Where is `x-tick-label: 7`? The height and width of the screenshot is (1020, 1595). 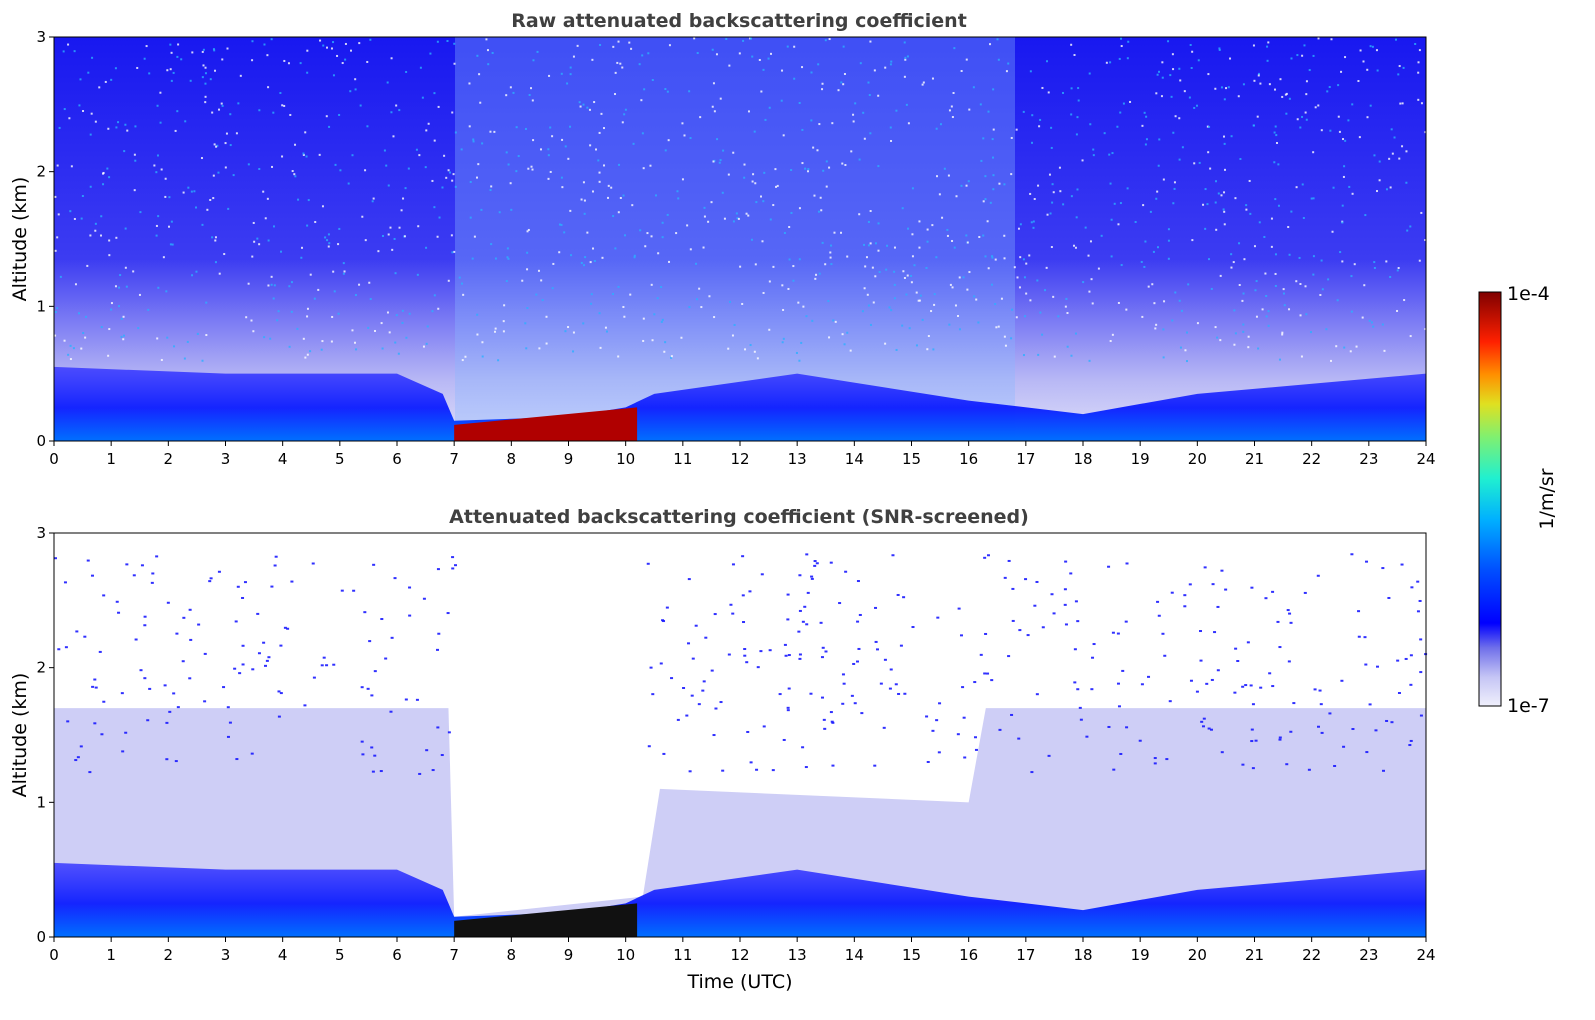
x-tick-label: 7 is located at coordinates (454, 459).